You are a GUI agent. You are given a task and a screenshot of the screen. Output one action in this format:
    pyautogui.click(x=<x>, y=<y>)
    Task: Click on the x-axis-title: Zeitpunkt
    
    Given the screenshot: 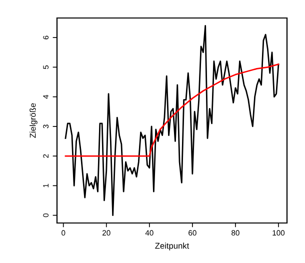 What is the action you would take?
    pyautogui.click(x=172, y=246)
    